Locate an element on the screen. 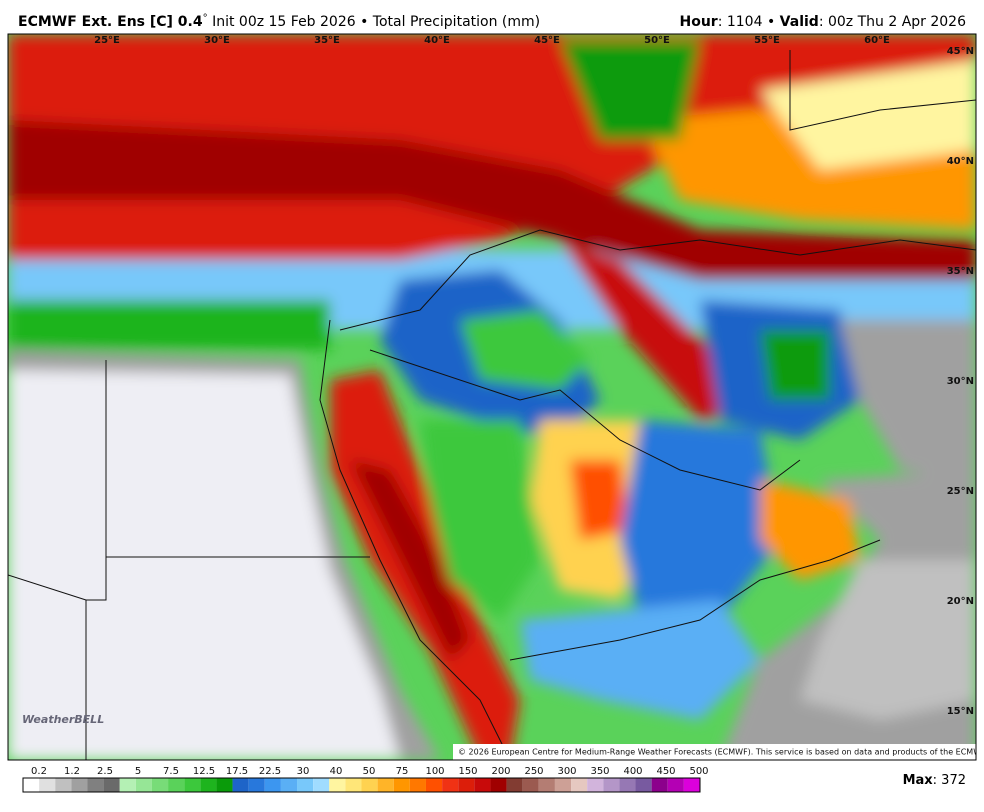 The height and width of the screenshot is (812, 984). valid-value: : 00z Thu 2 Apr 2026 is located at coordinates (892, 22).